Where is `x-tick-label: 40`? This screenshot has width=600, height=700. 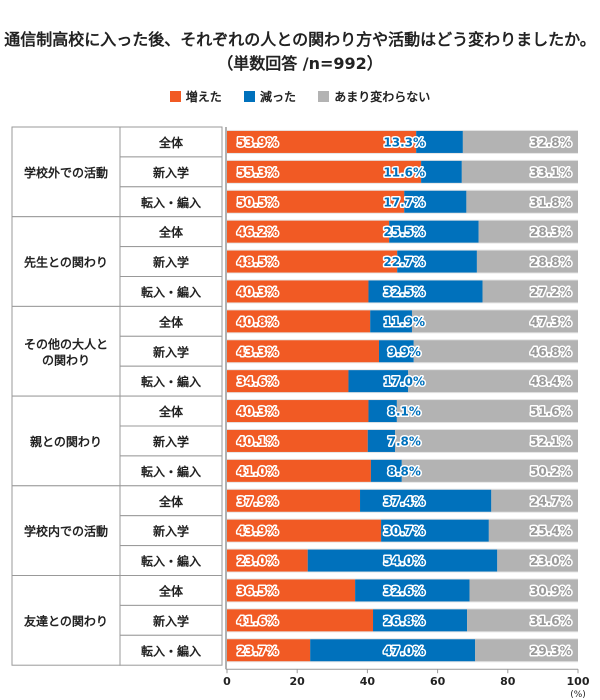 x-tick-label: 40 is located at coordinates (368, 681).